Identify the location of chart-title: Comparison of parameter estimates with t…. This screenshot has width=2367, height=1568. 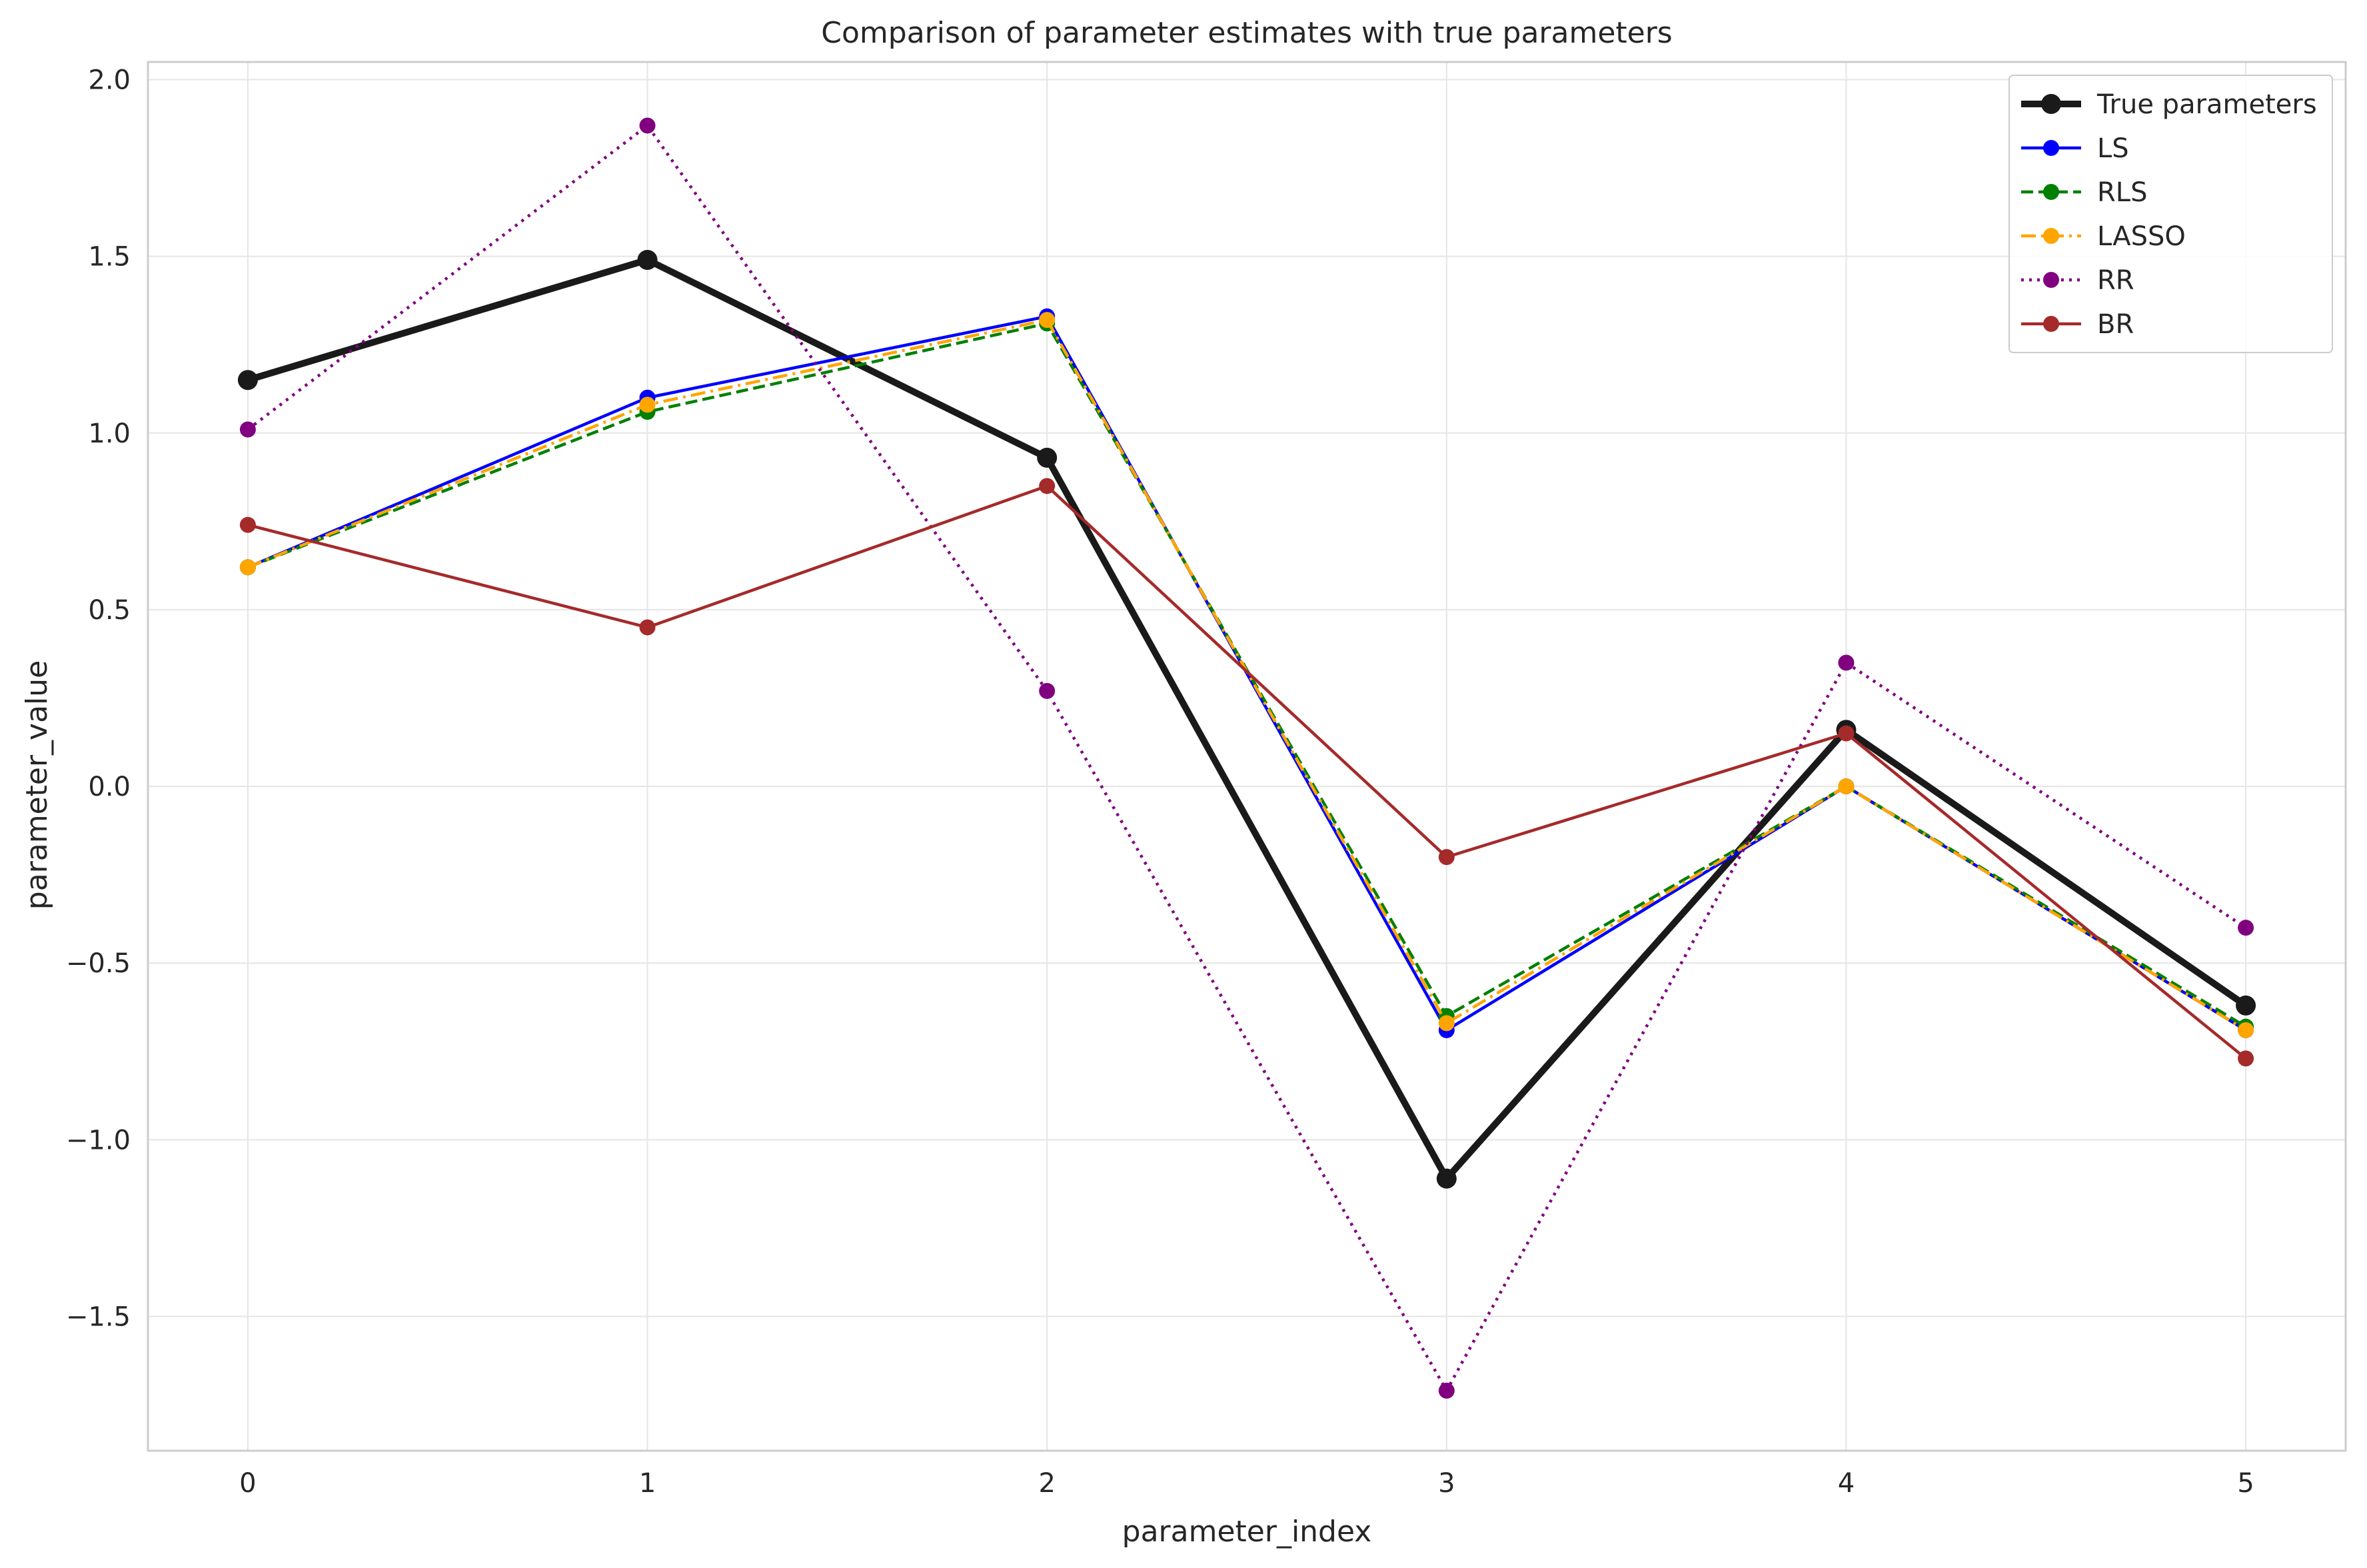
(1246, 33).